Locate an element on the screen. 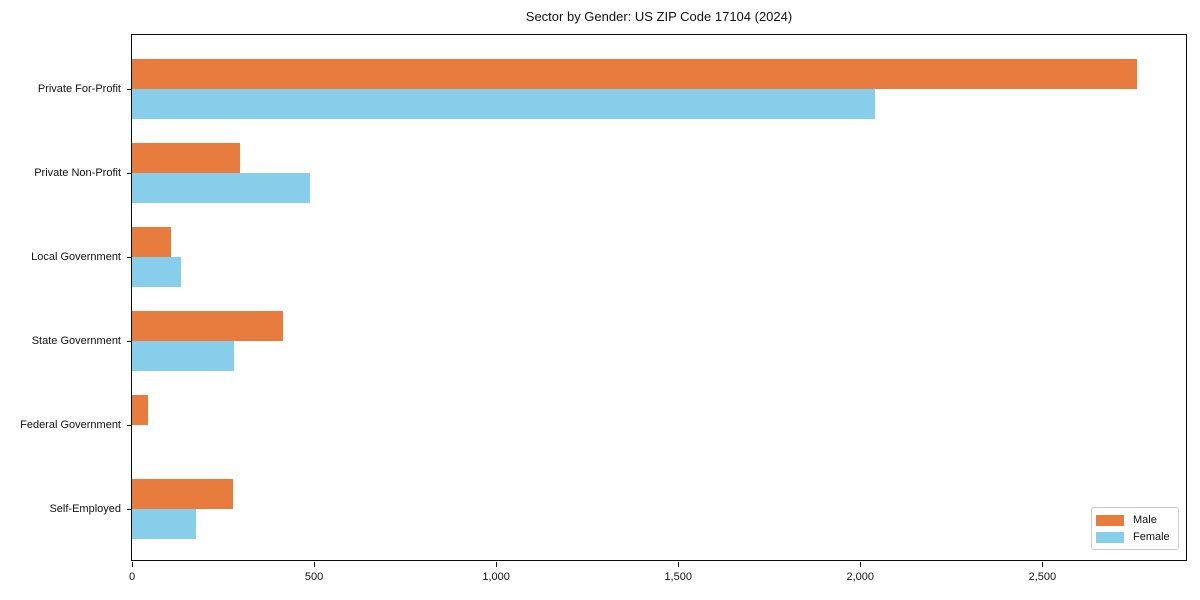 The height and width of the screenshot is (600, 1200). x-tick-label-1500: 1,500 is located at coordinates (678, 577).